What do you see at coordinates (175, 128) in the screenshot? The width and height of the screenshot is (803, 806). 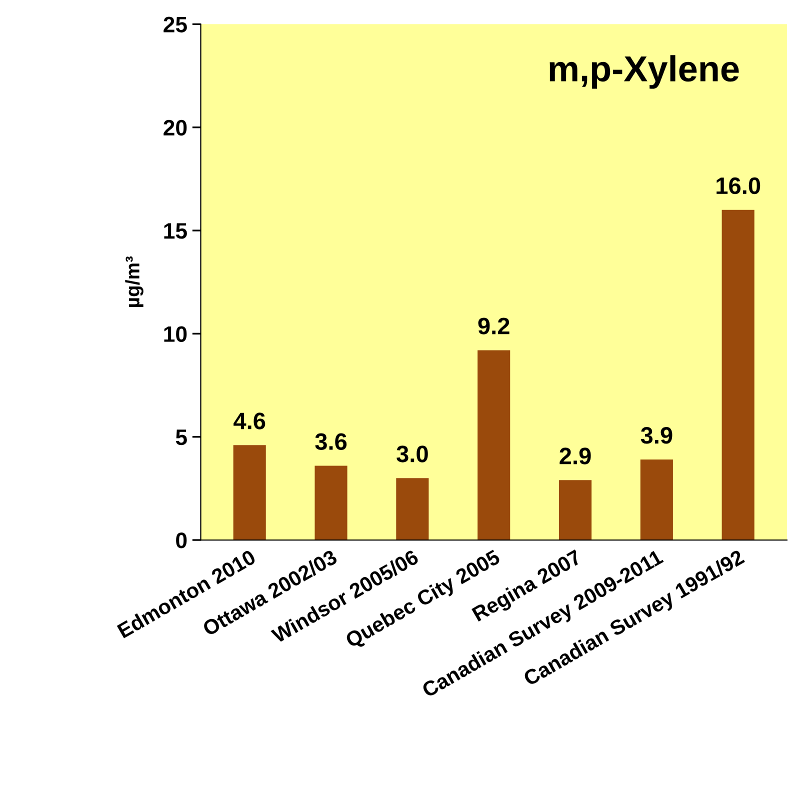 I see `y-tick-label: 20` at bounding box center [175, 128].